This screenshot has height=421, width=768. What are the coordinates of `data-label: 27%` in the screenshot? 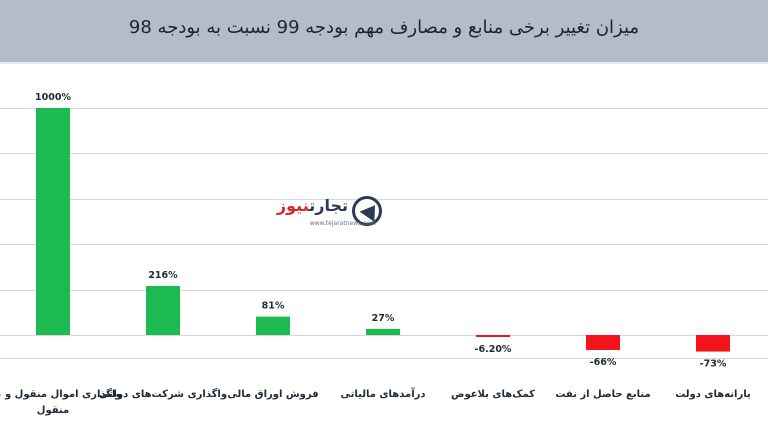 It's located at (383, 318).